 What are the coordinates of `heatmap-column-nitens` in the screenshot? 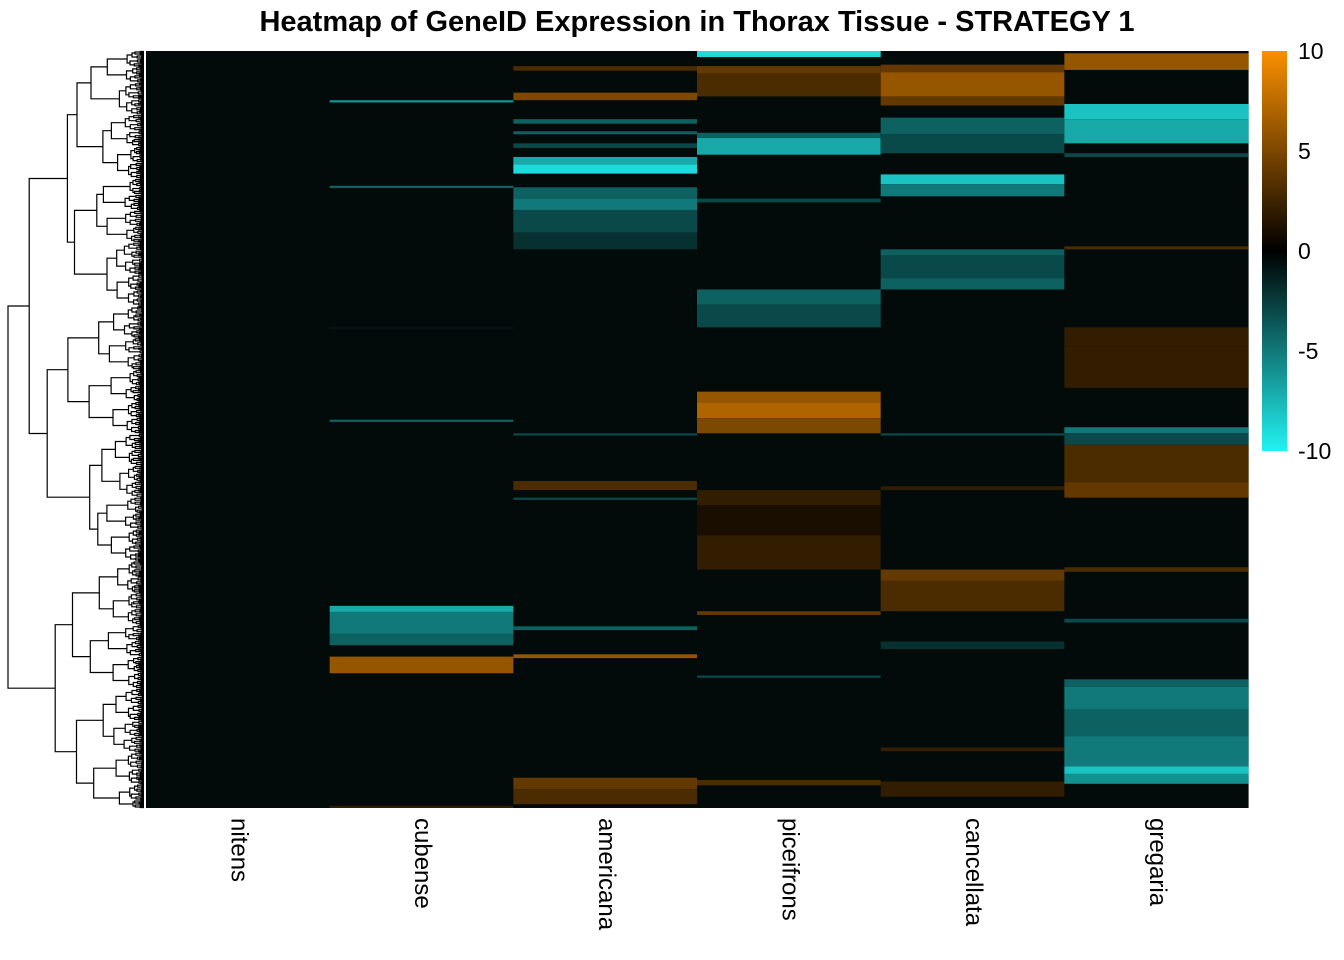 It's located at (238, 429).